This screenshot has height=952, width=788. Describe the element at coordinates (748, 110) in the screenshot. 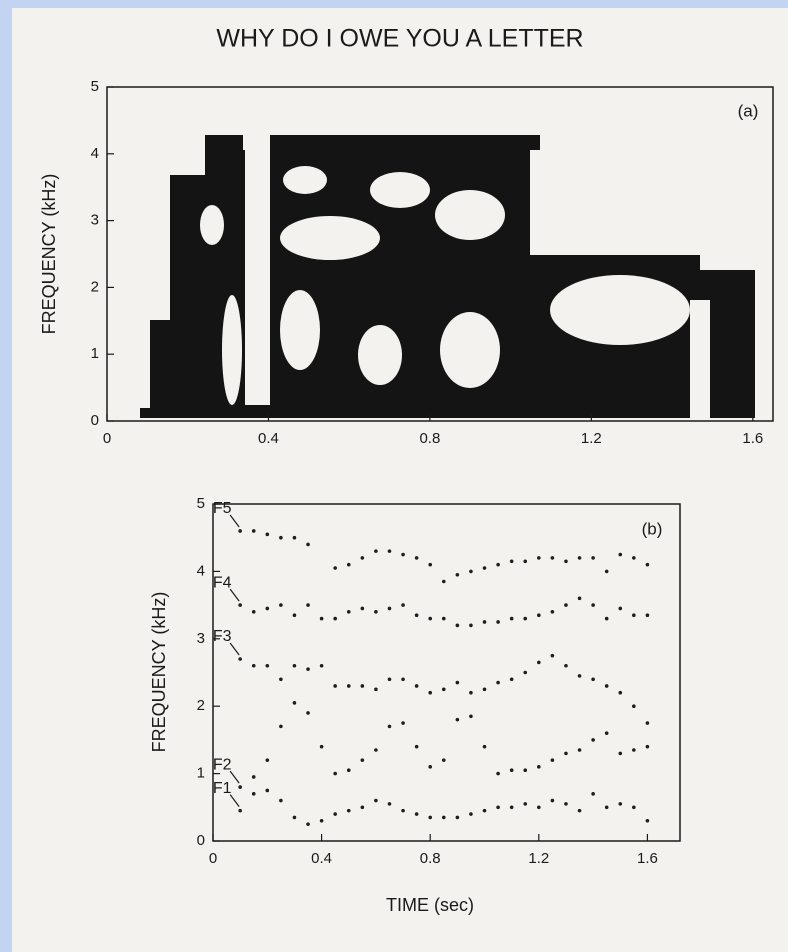

I see `panel-label: (a)` at that location.